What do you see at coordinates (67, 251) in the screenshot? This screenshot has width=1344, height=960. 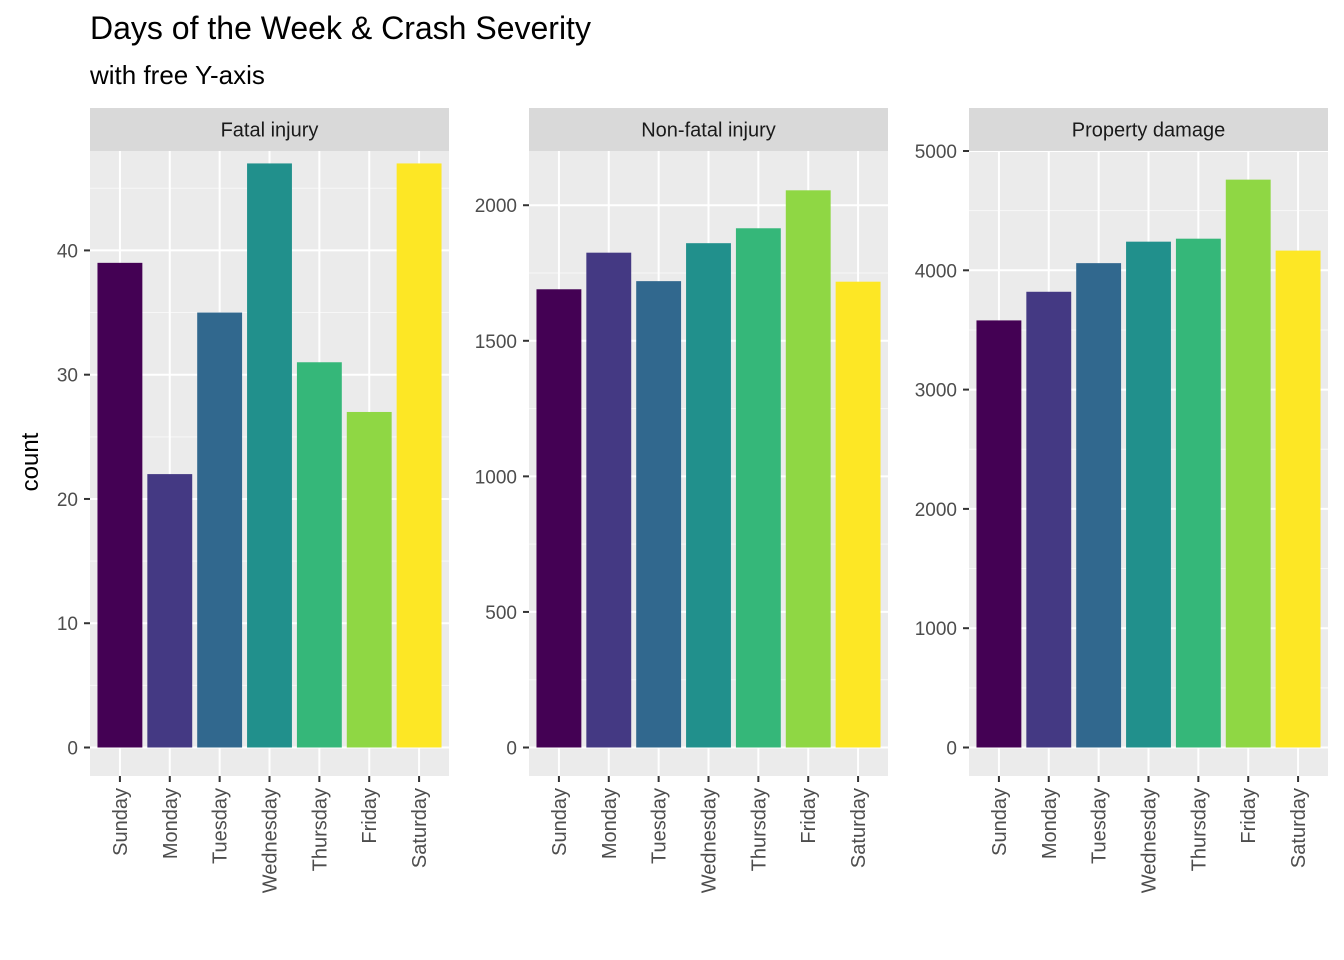 I see `y-tick-label: 40` at bounding box center [67, 251].